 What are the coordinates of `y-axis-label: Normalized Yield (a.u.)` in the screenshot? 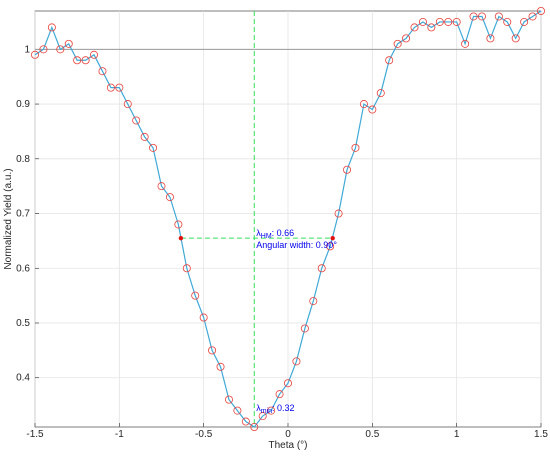 It's located at (8, 218).